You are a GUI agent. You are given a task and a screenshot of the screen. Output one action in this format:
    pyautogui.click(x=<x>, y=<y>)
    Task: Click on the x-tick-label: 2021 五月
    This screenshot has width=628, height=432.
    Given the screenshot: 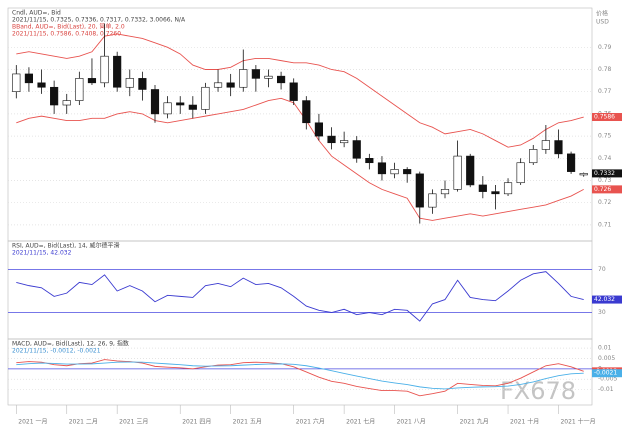 What is the action you would take?
    pyautogui.click(x=247, y=422)
    